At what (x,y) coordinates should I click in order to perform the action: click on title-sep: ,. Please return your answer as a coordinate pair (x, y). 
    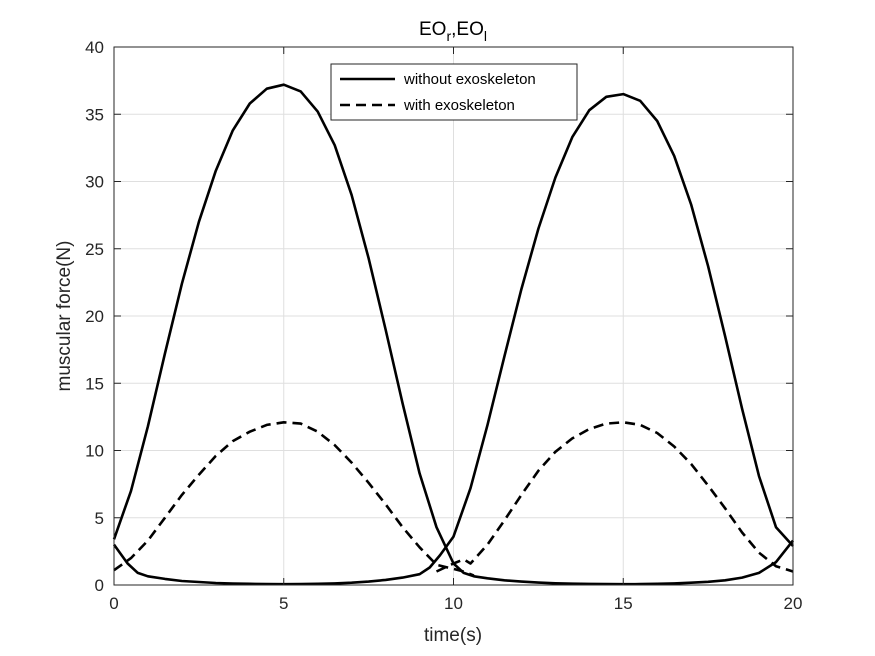
    Looking at the image, I should click on (453, 29).